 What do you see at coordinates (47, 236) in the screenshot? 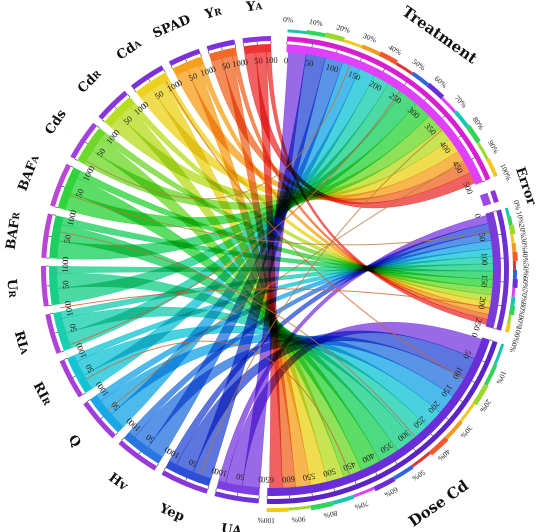
I see `segment-track-bafr` at bounding box center [47, 236].